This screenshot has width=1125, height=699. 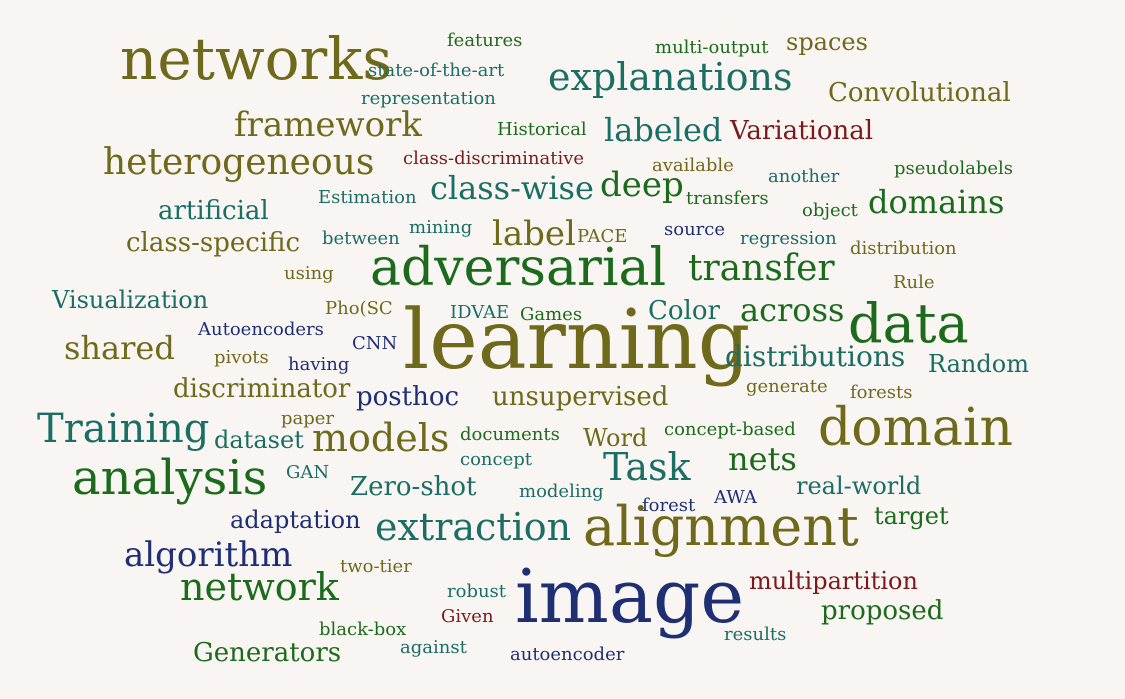 I want to click on word-using: using, so click(x=309, y=273).